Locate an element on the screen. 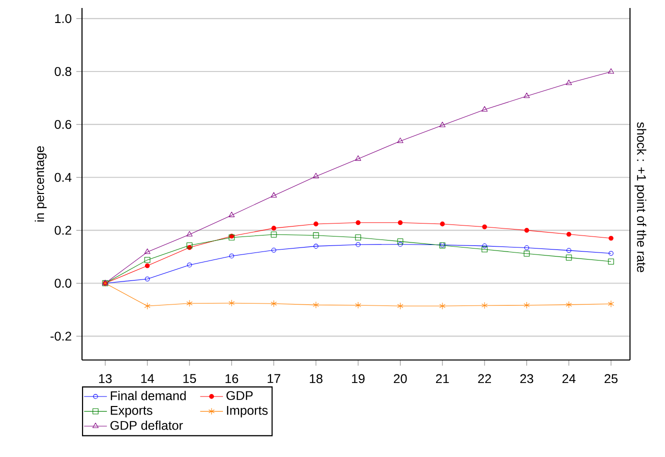 This screenshot has width=665, height=457. legend-label: GDP is located at coordinates (239, 395).